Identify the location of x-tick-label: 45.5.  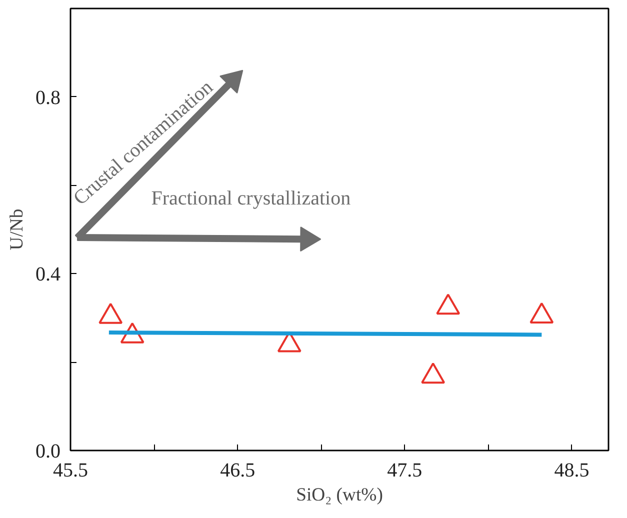
(70, 471).